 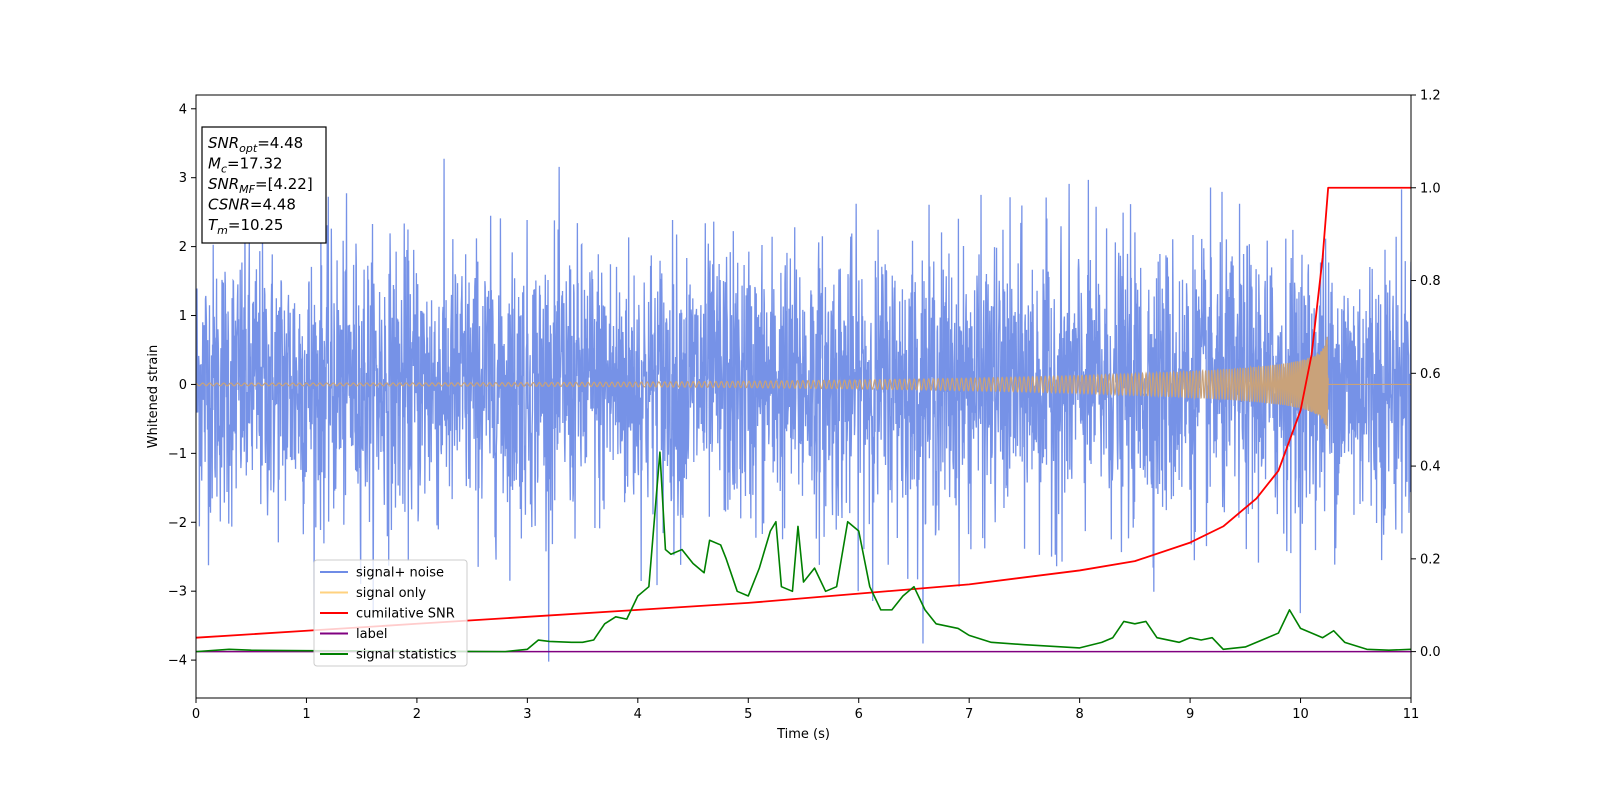 I want to click on annotation-line: Tm=10.25, so click(x=245, y=226).